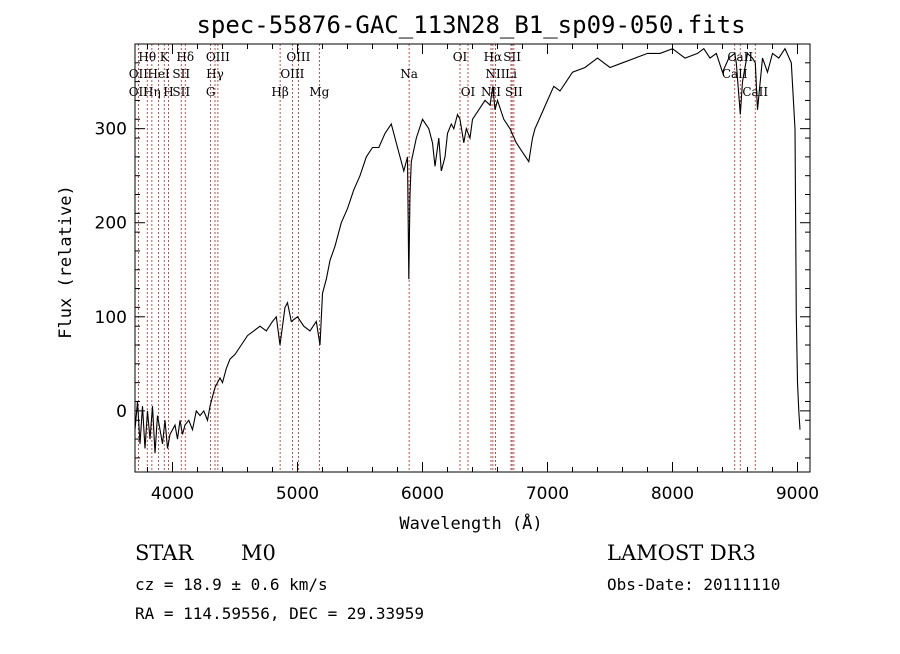 Image resolution: width=900 pixels, height=654 pixels. Describe the element at coordinates (172, 494) in the screenshot. I see `x-tick-label: 4000` at that location.